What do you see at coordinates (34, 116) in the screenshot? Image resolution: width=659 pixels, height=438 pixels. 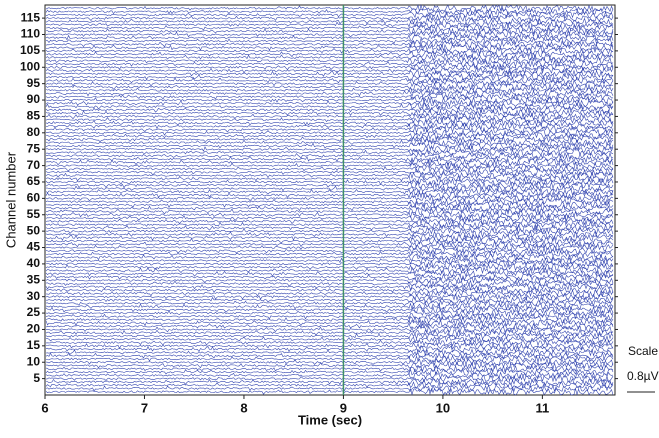 I see `y-tick-label: 85` at bounding box center [34, 116].